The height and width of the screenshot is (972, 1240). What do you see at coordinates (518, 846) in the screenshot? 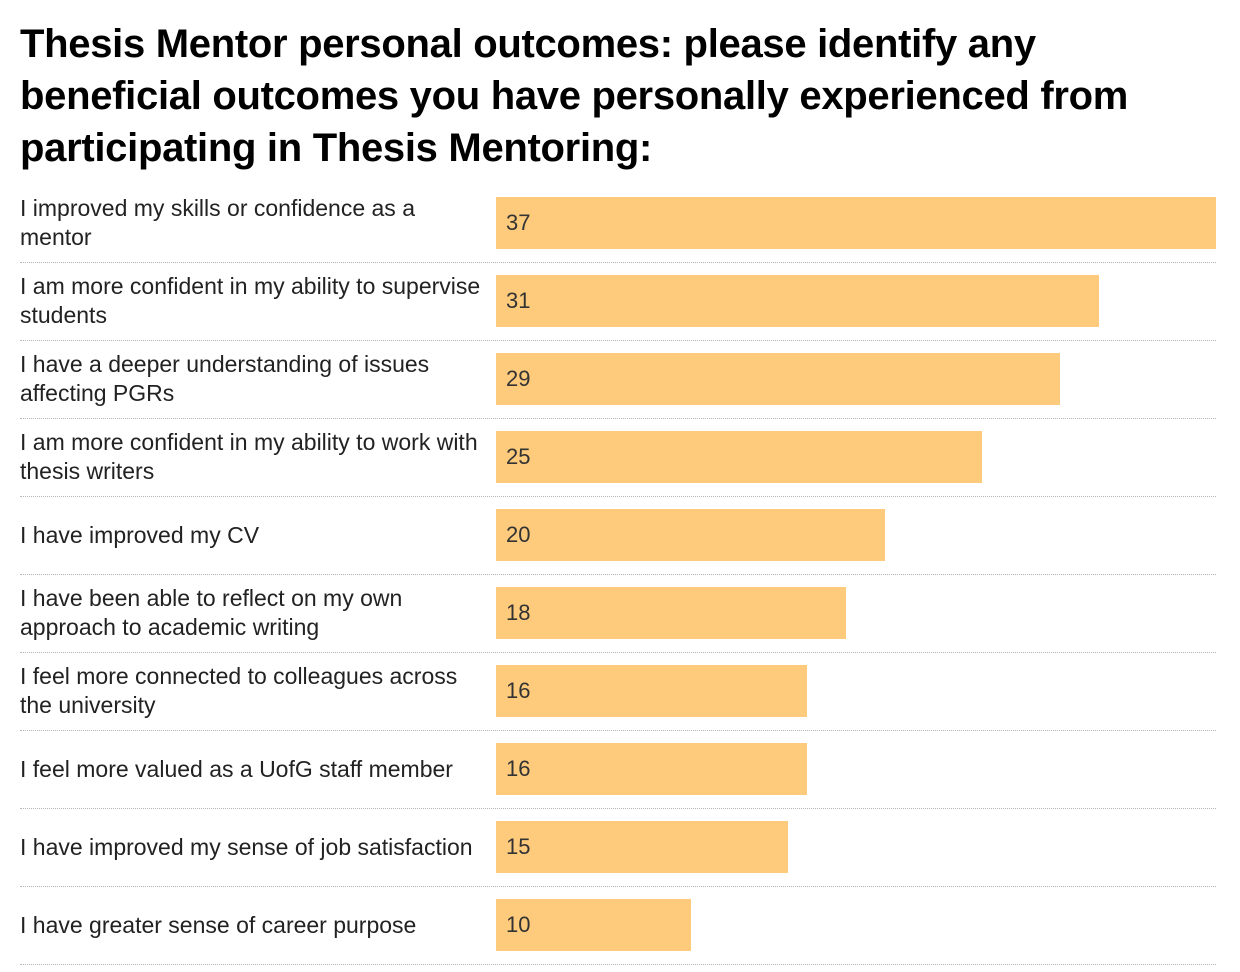
I see `bar-value-label: 15` at bounding box center [518, 846].